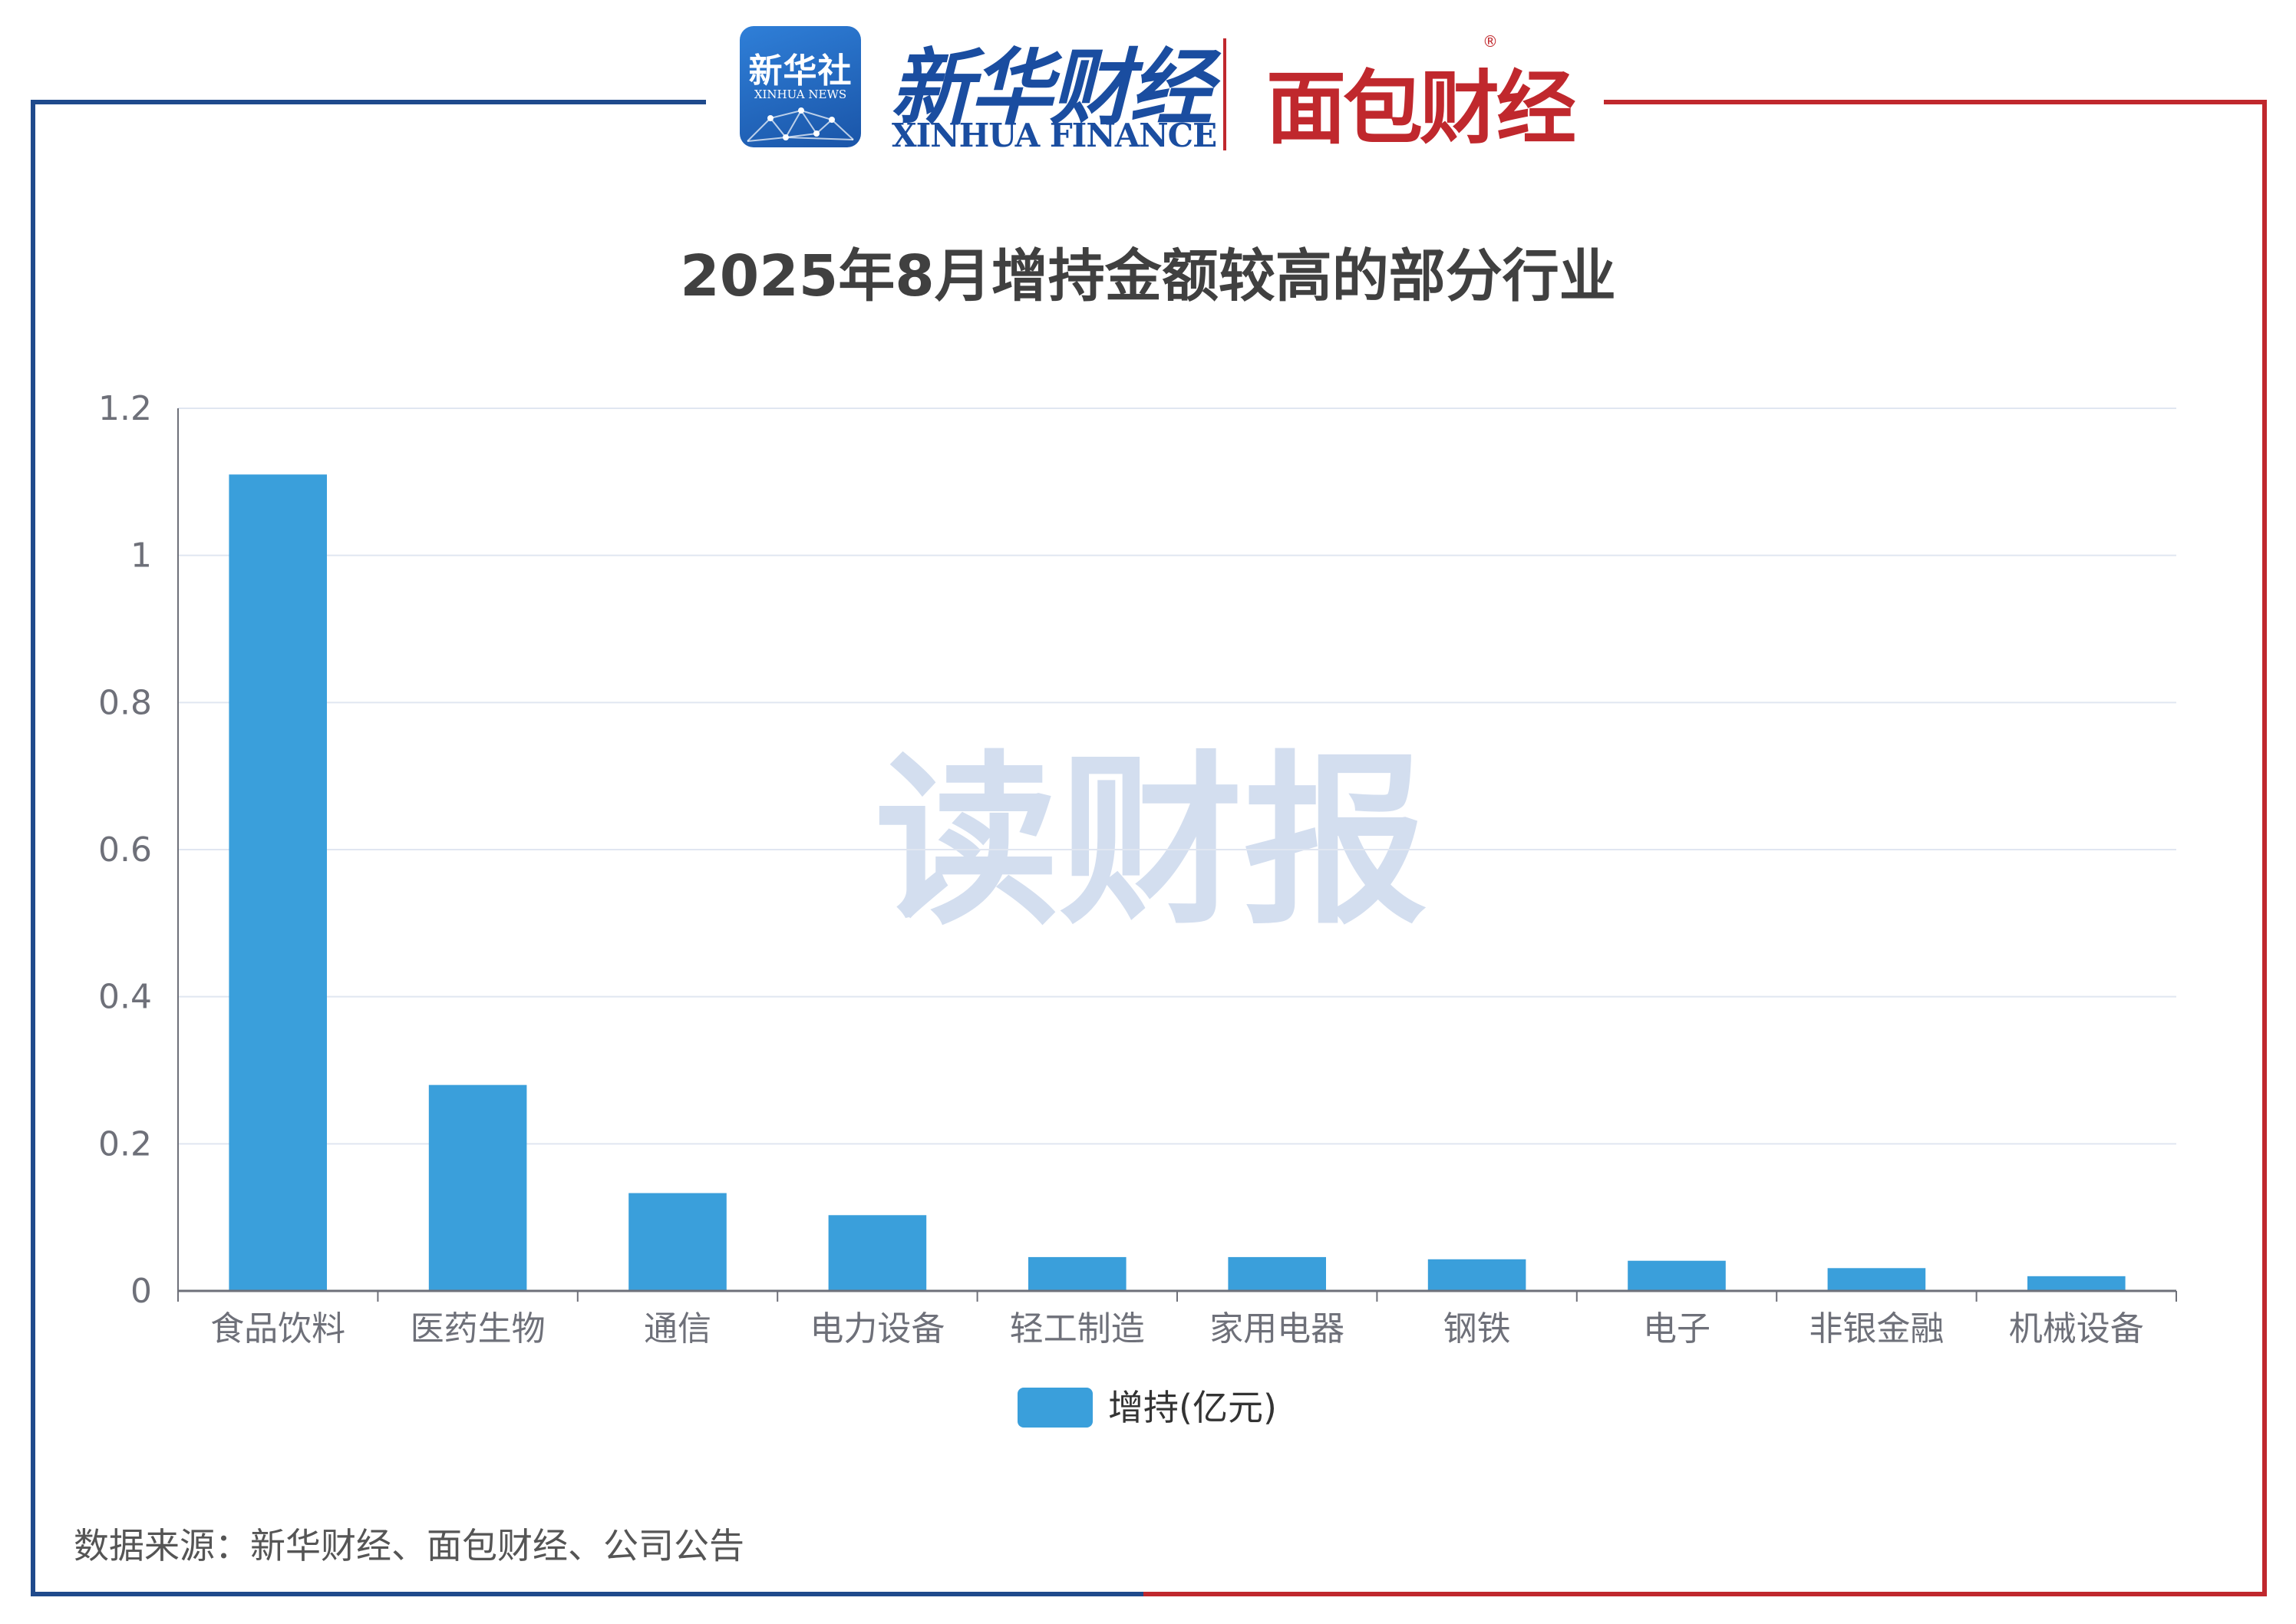  Describe the element at coordinates (1676, 1328) in the screenshot. I see `x-category-label: 电子` at that location.